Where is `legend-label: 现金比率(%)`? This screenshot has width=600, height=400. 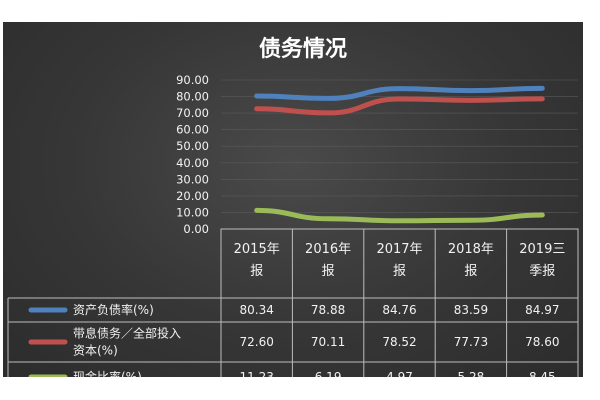
legend-label: 现金比率(%) is located at coordinates (107, 373).